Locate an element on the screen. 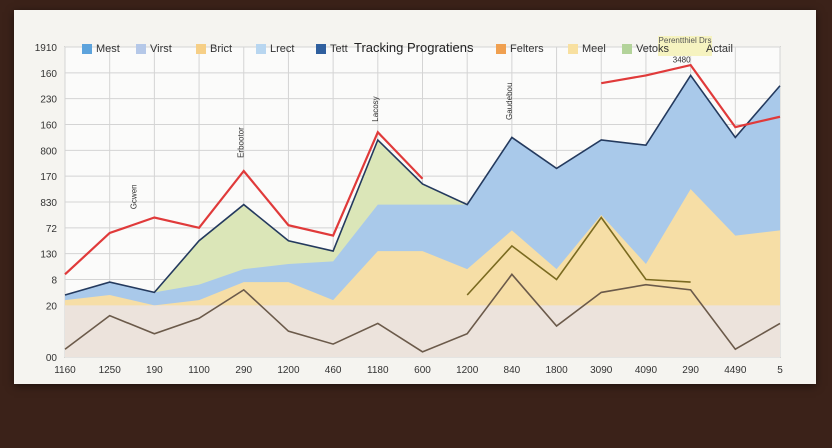  y-tick-label: 20 is located at coordinates (52, 306).